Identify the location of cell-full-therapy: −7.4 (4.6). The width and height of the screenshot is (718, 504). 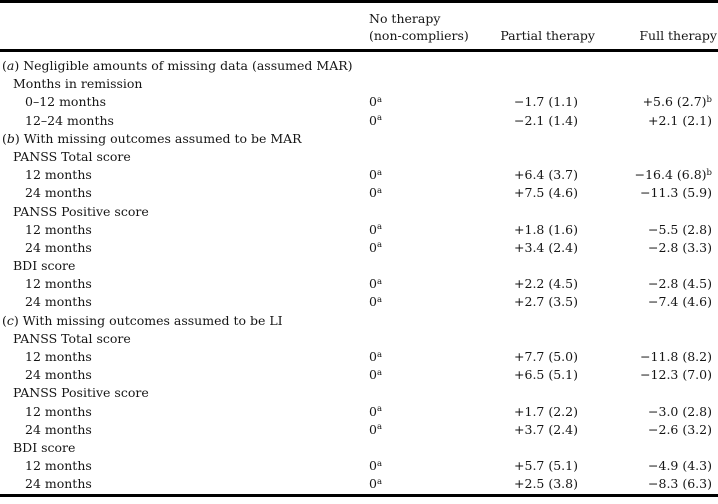
(680, 302).